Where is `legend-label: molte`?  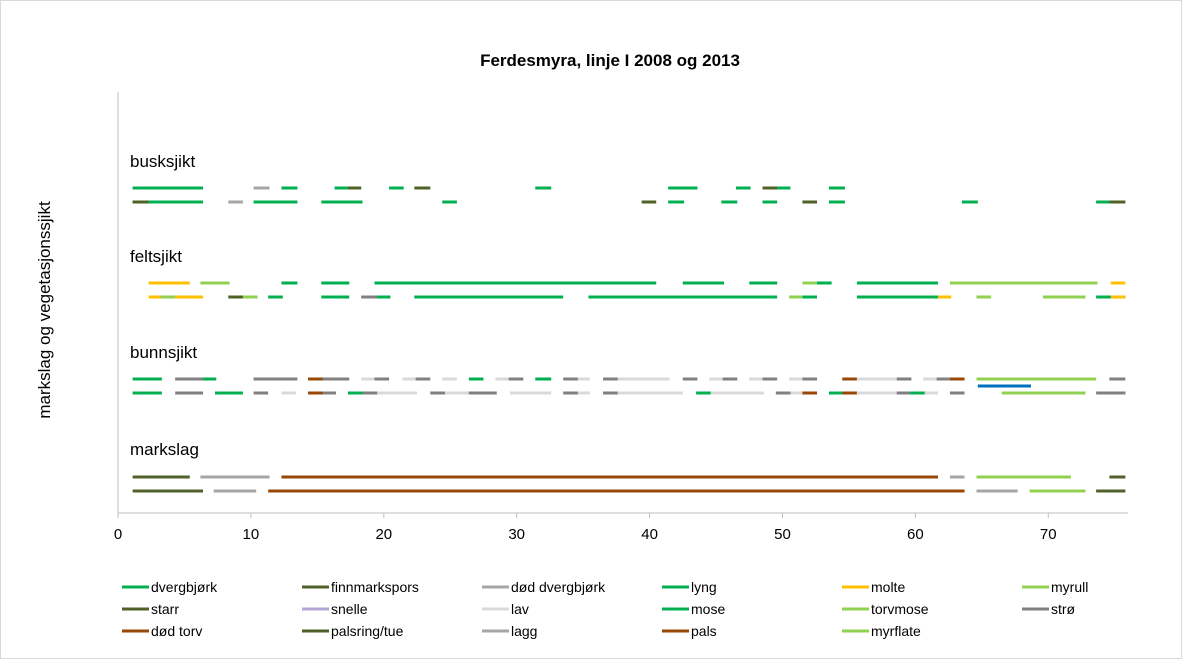 legend-label: molte is located at coordinates (888, 587).